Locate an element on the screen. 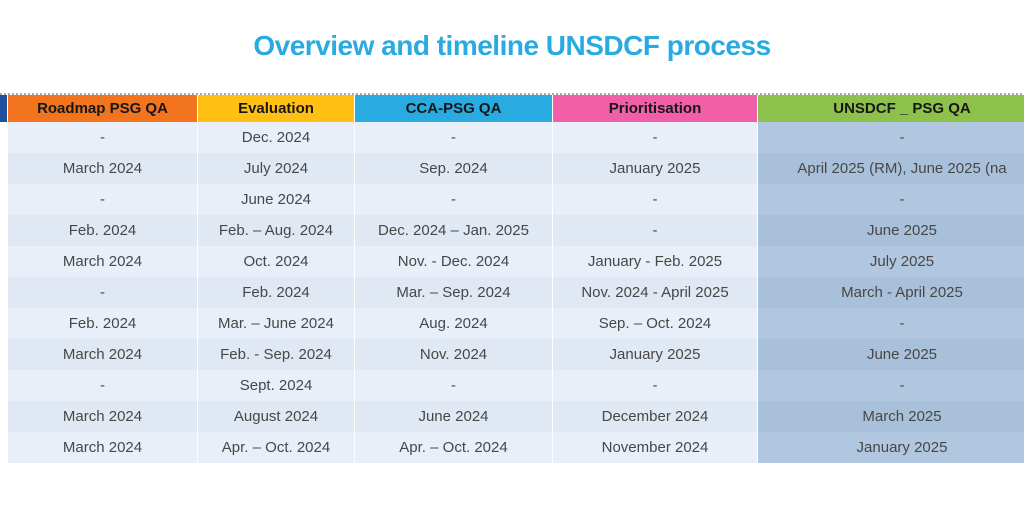 The height and width of the screenshot is (512, 1024). table-cell: Mar. – Sep. 2024 is located at coordinates (453, 292).